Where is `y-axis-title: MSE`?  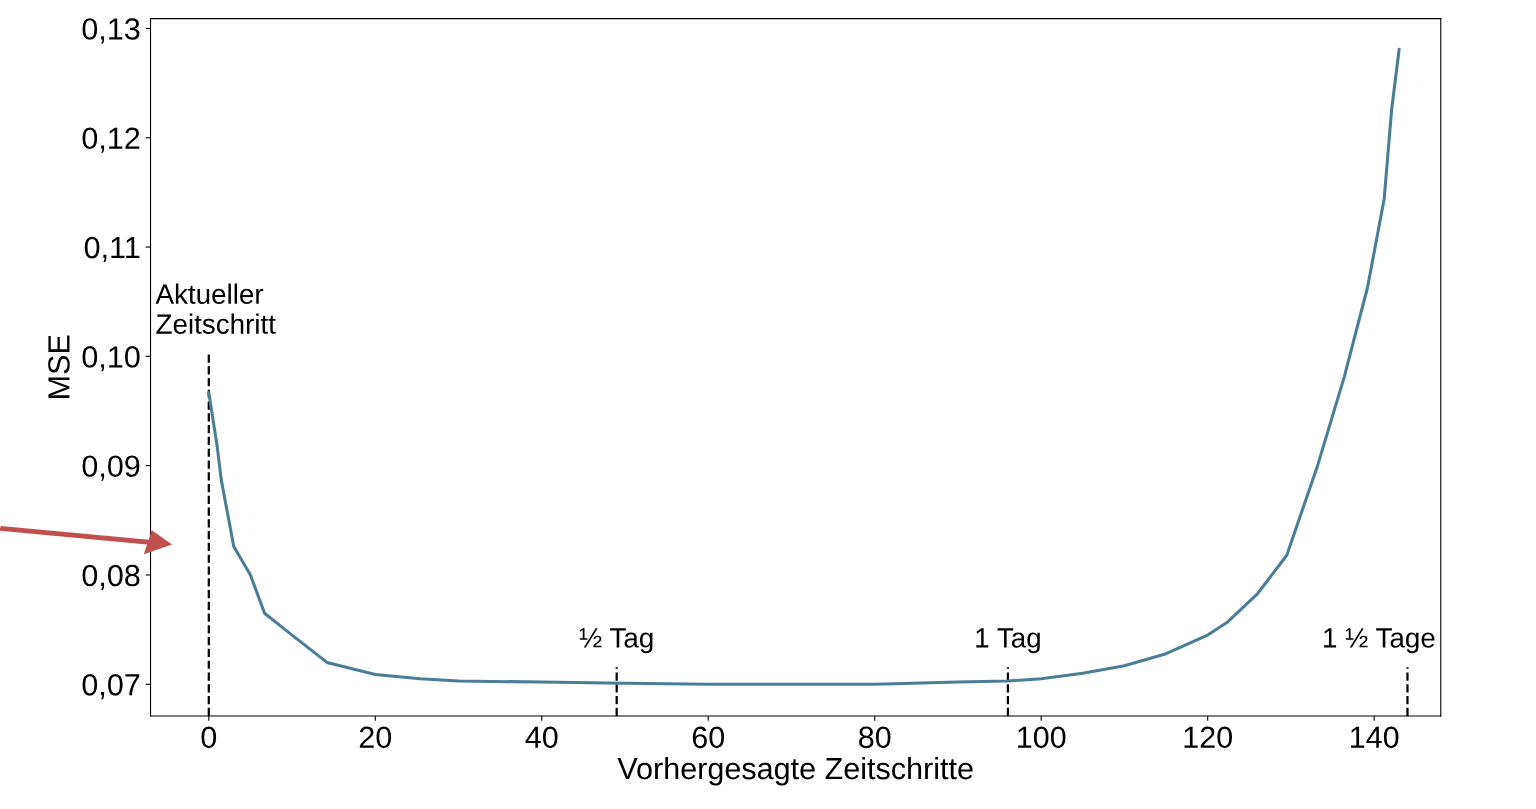 y-axis-title: MSE is located at coordinates (59, 366).